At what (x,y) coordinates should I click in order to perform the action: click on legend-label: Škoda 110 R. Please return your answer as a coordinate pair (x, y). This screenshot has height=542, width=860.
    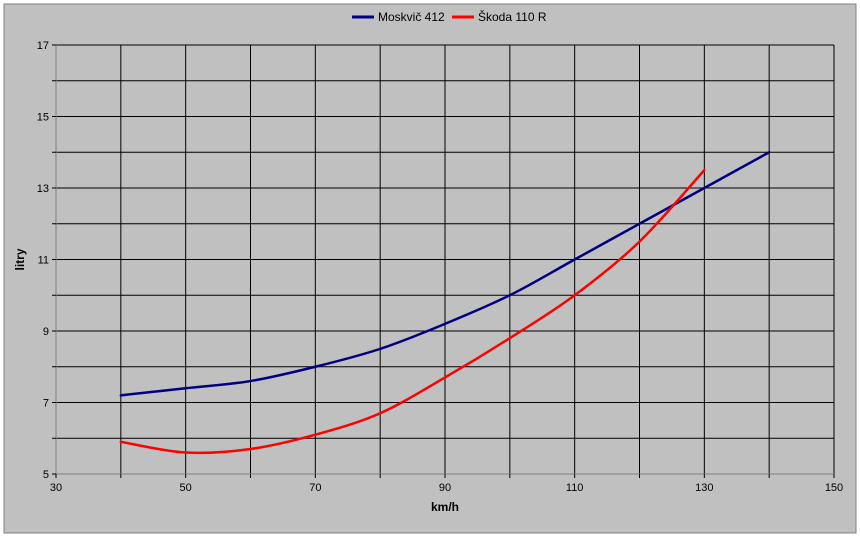
    Looking at the image, I should click on (512, 16).